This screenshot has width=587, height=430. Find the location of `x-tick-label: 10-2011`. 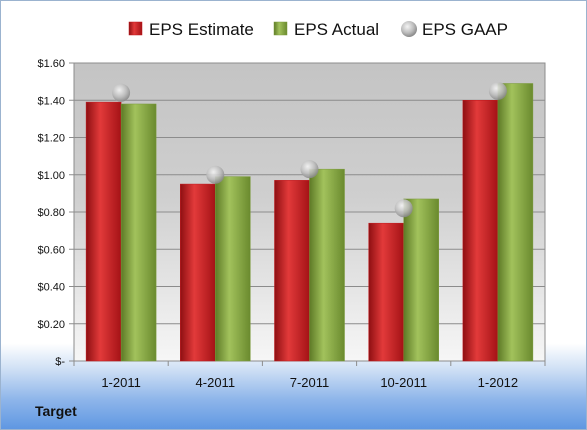

x-tick-label: 10-2011 is located at coordinates (403, 382).